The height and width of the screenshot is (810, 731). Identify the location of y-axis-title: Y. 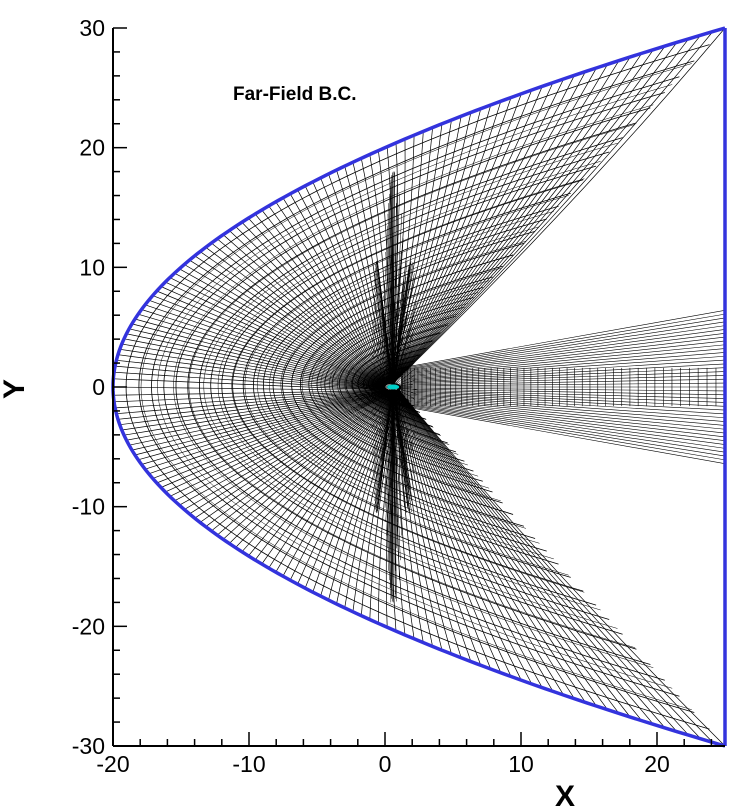
(15, 389).